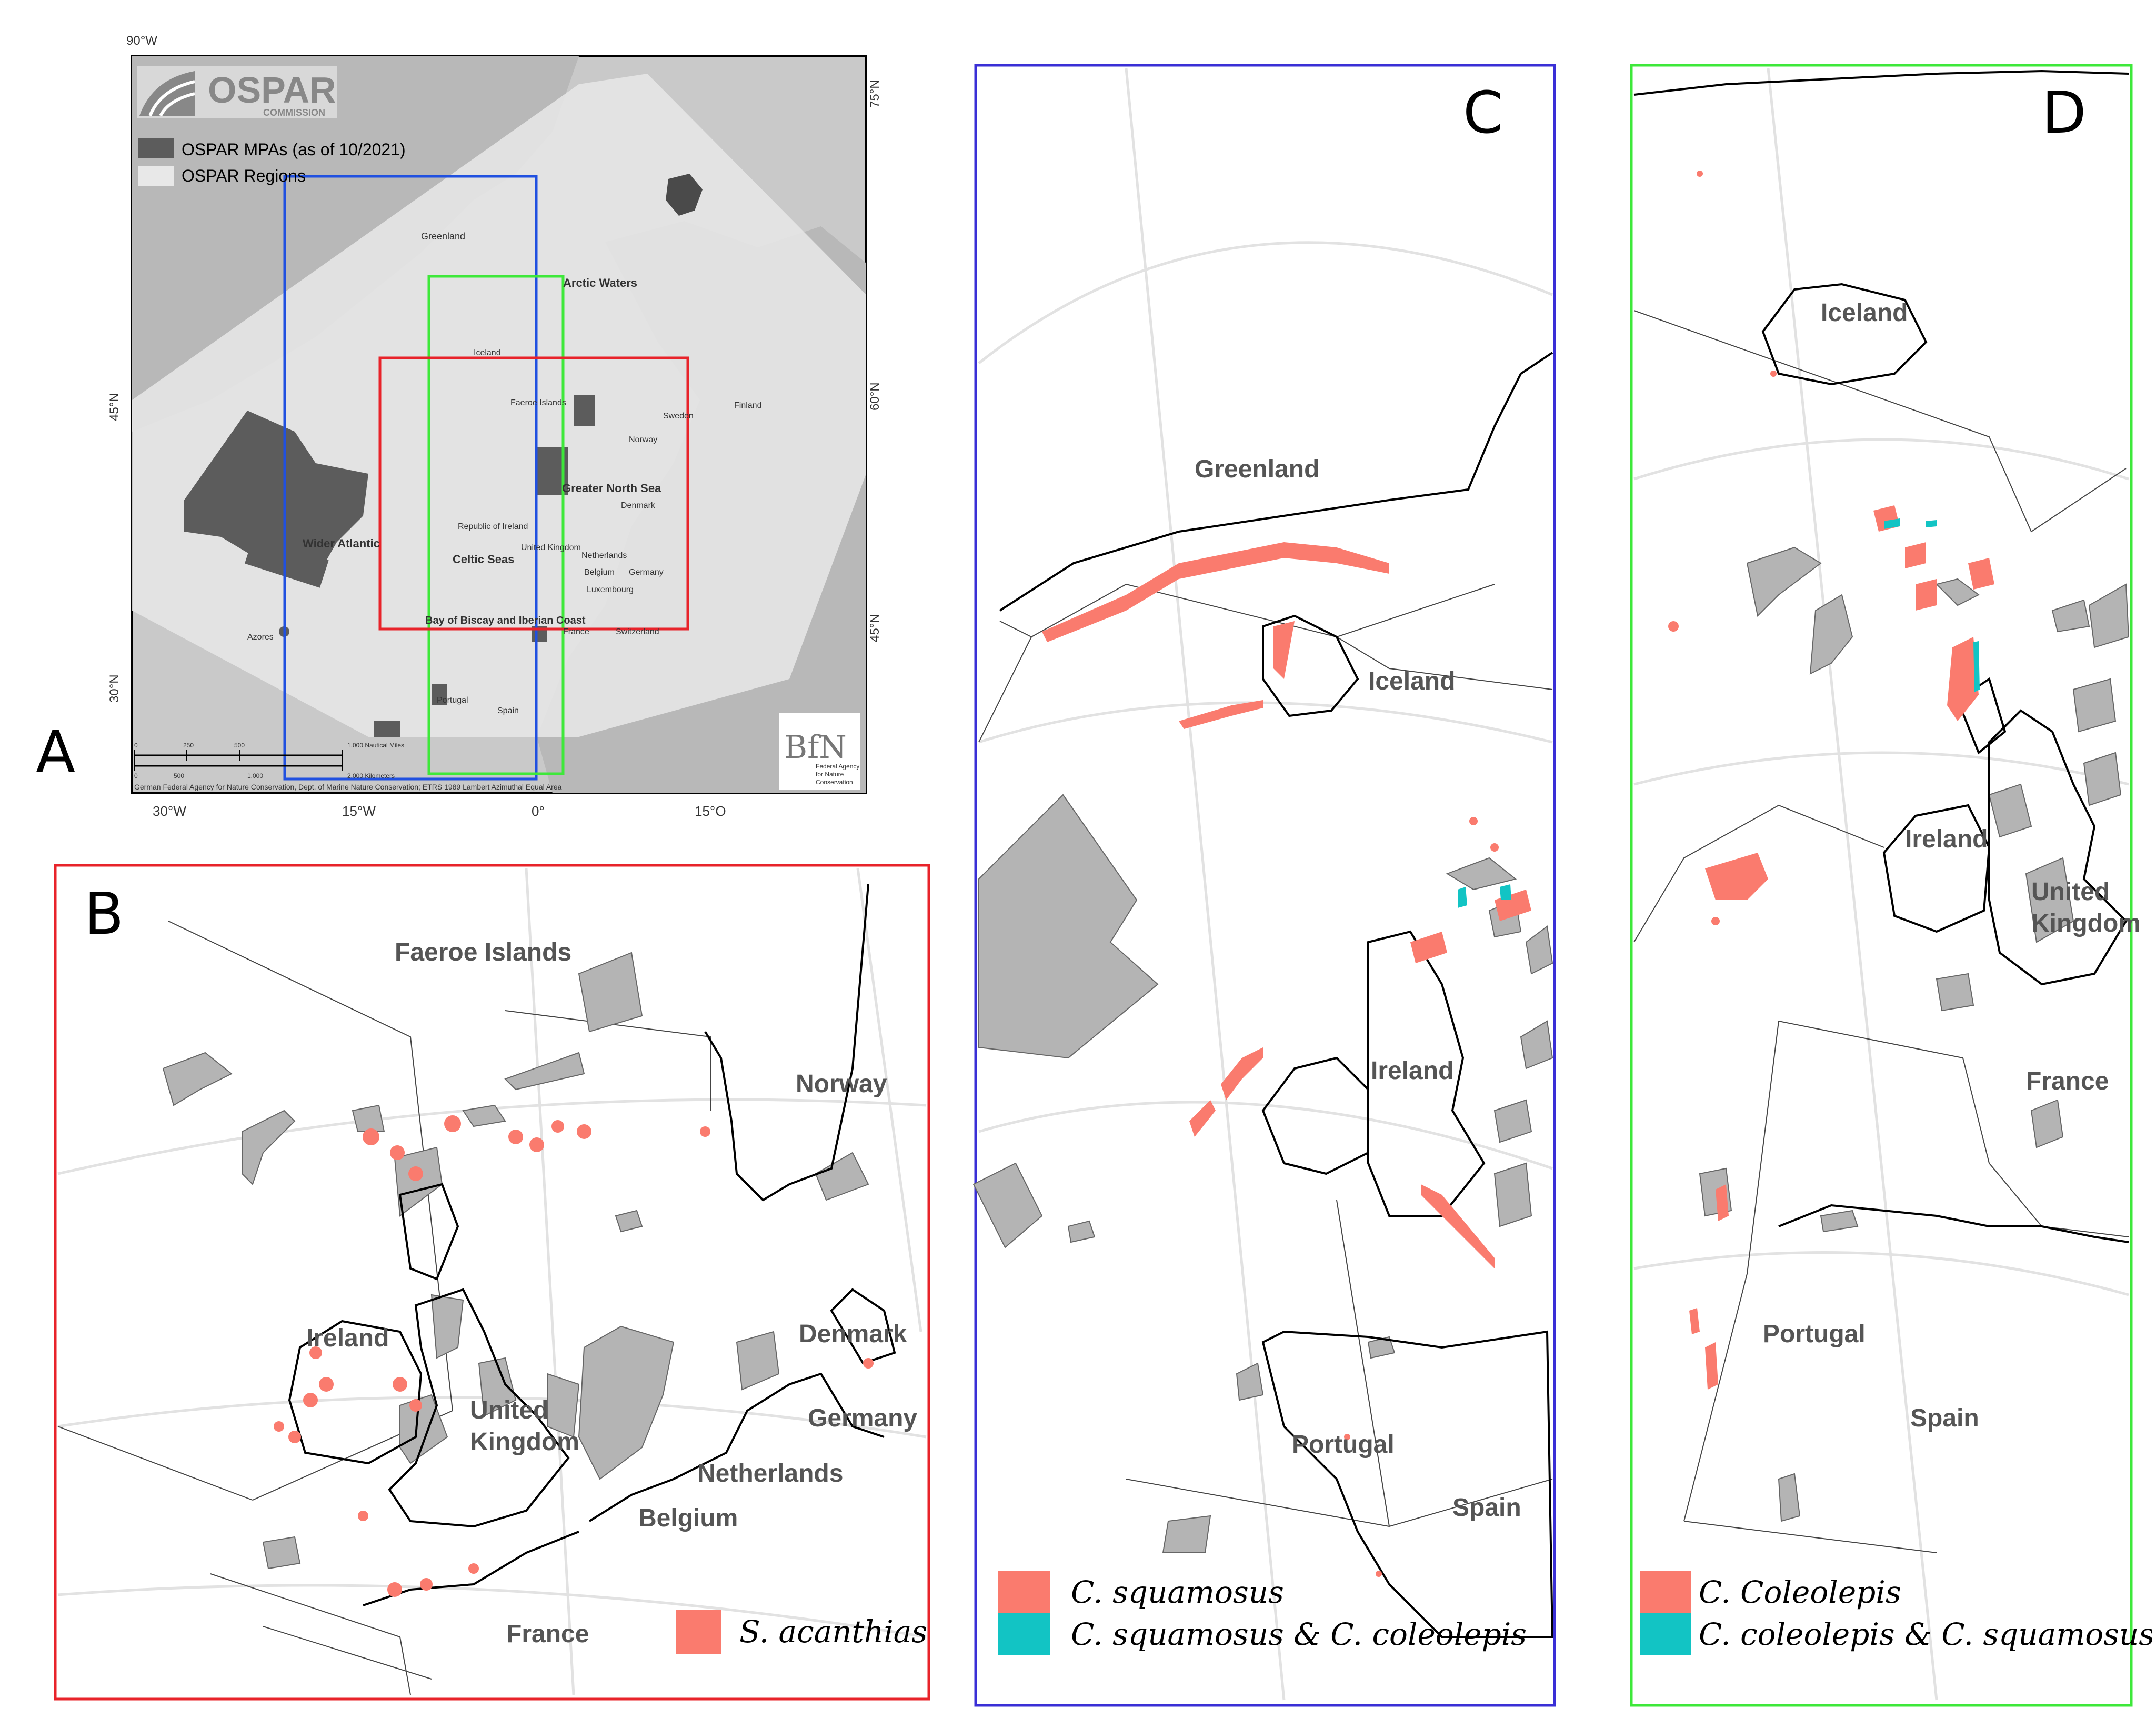  I want to click on coast-norway, so click(787, 1043).